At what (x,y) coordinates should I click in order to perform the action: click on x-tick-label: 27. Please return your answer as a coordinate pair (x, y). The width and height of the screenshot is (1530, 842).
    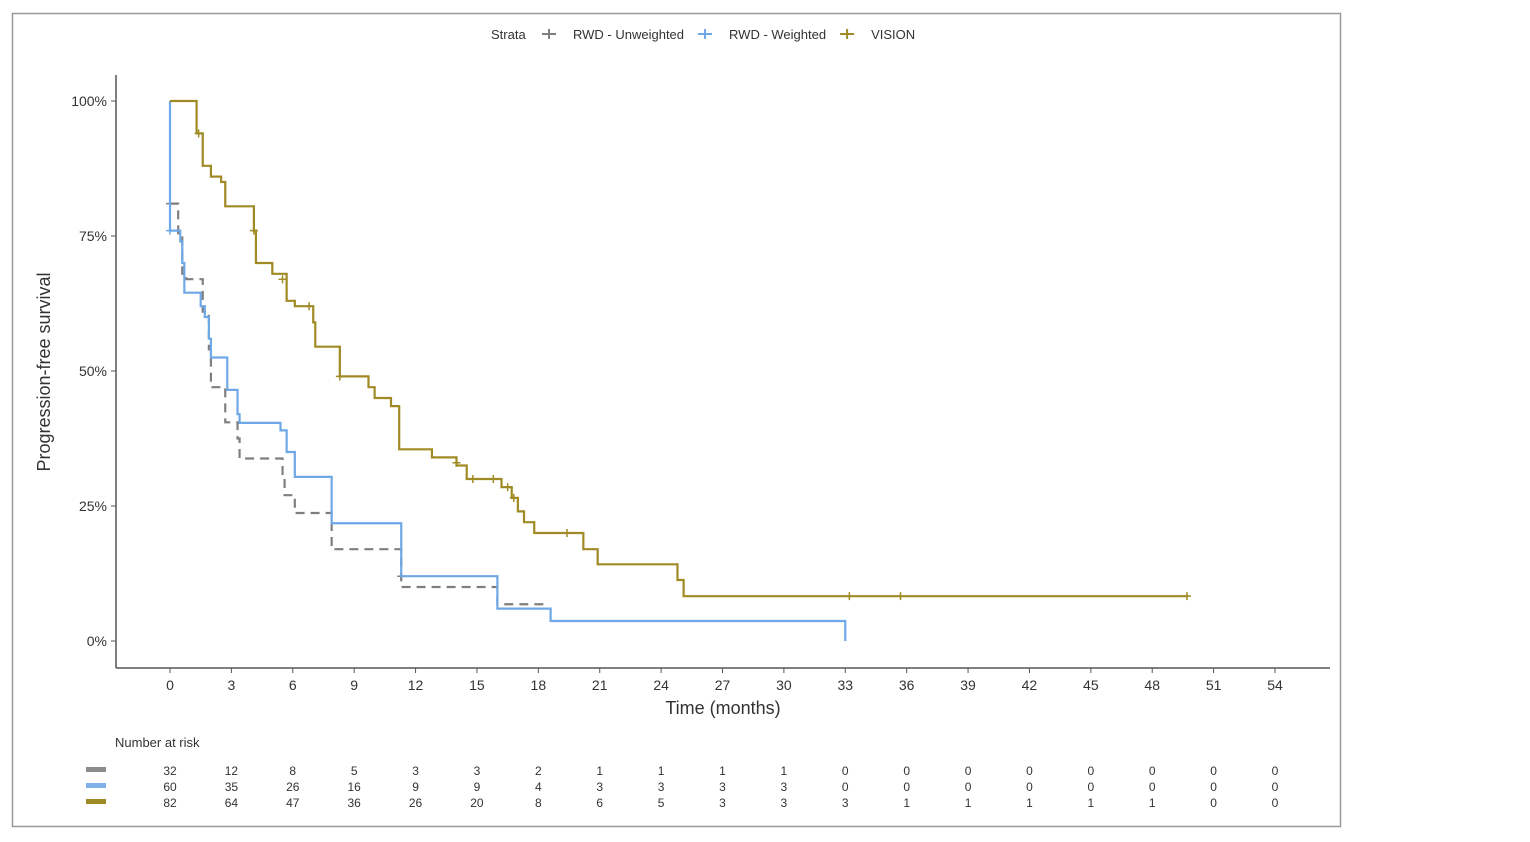
    Looking at the image, I should click on (723, 685).